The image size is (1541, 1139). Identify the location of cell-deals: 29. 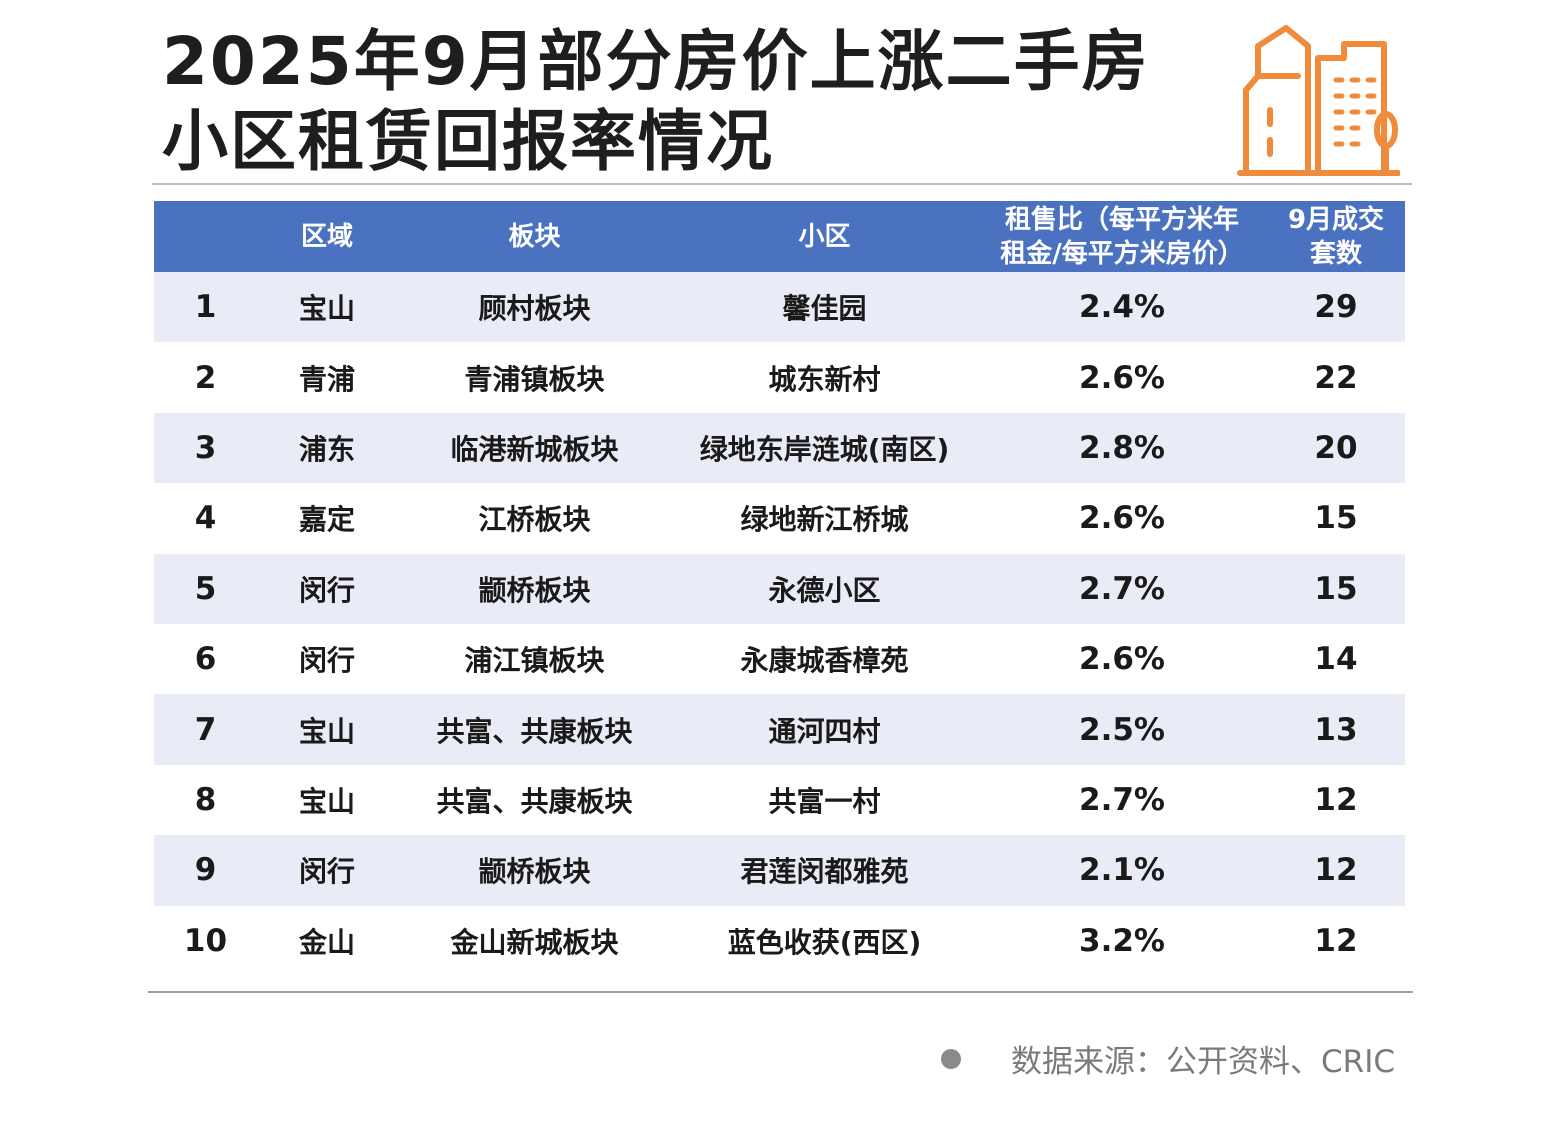
(1336, 307).